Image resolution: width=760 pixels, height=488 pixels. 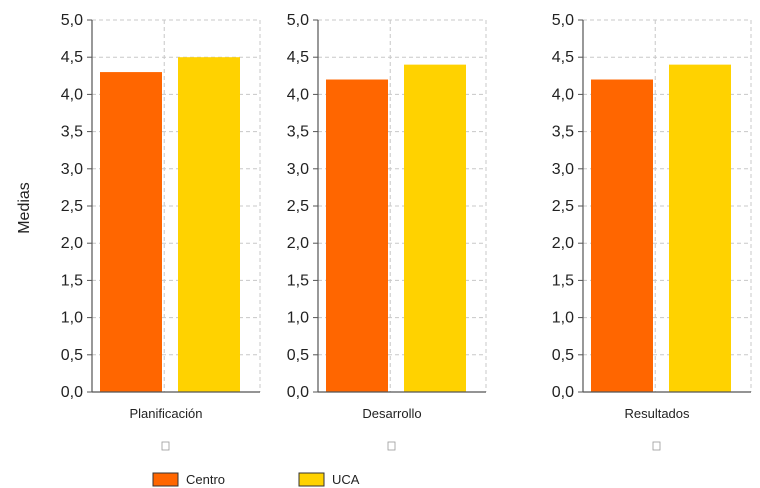 What do you see at coordinates (657, 413) in the screenshot?
I see `category-label: Resultados` at bounding box center [657, 413].